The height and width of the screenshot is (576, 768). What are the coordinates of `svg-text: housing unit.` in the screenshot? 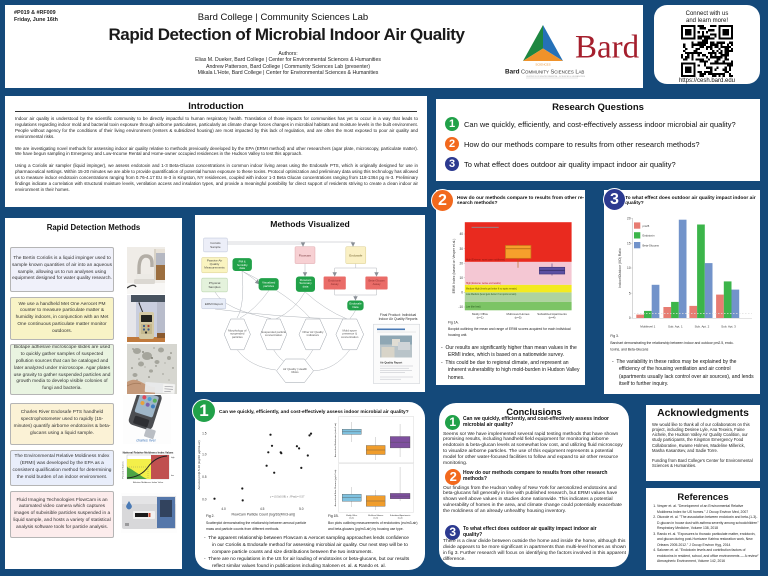 It's located at (457, 335).